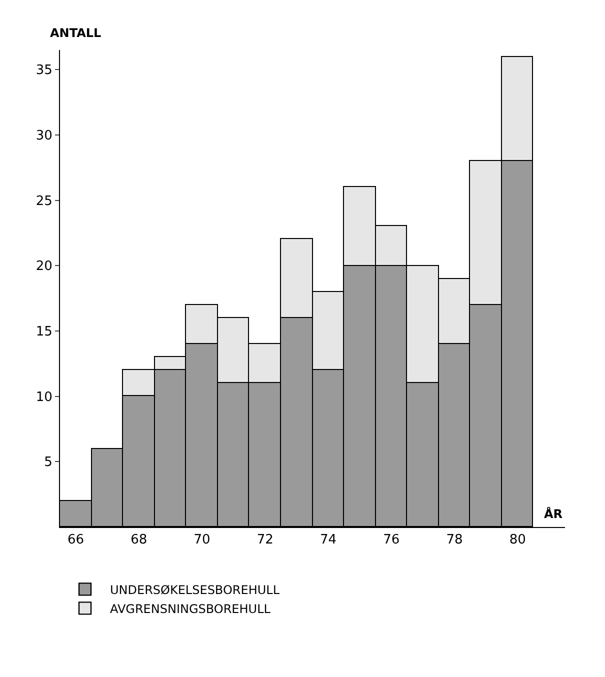  What do you see at coordinates (44, 397) in the screenshot?
I see `y-tick-label: 10` at bounding box center [44, 397].